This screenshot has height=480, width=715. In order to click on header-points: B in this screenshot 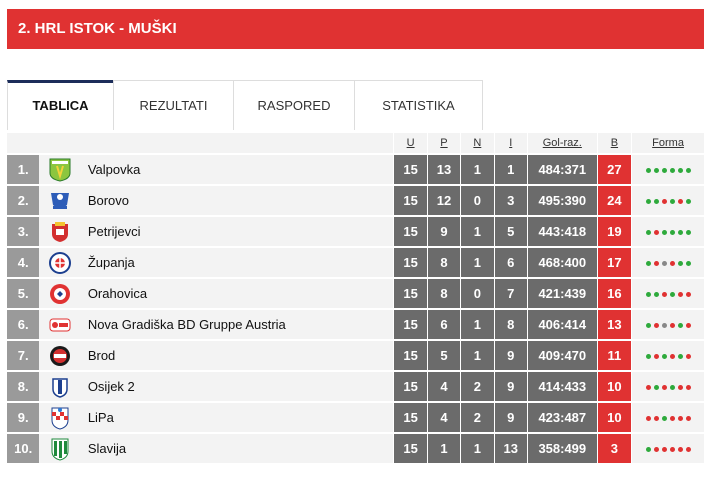, I will do `click(614, 143)`.